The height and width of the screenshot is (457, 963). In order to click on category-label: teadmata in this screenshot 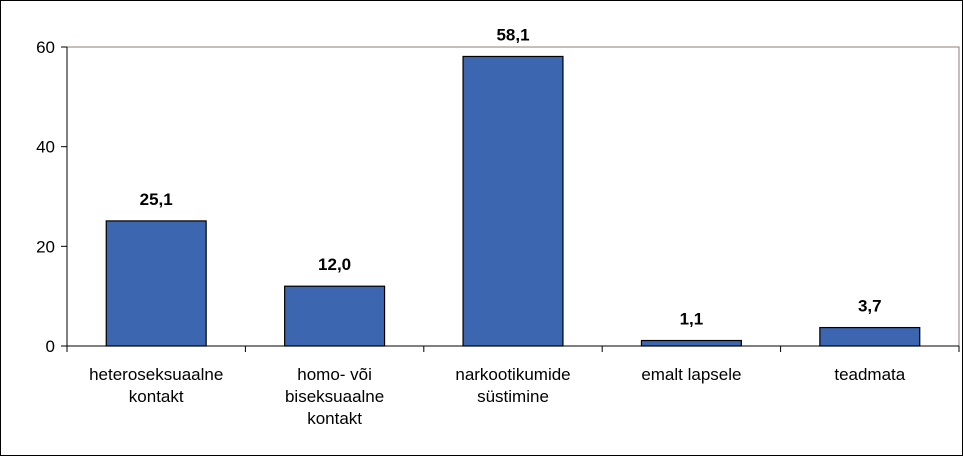, I will do `click(869, 374)`.